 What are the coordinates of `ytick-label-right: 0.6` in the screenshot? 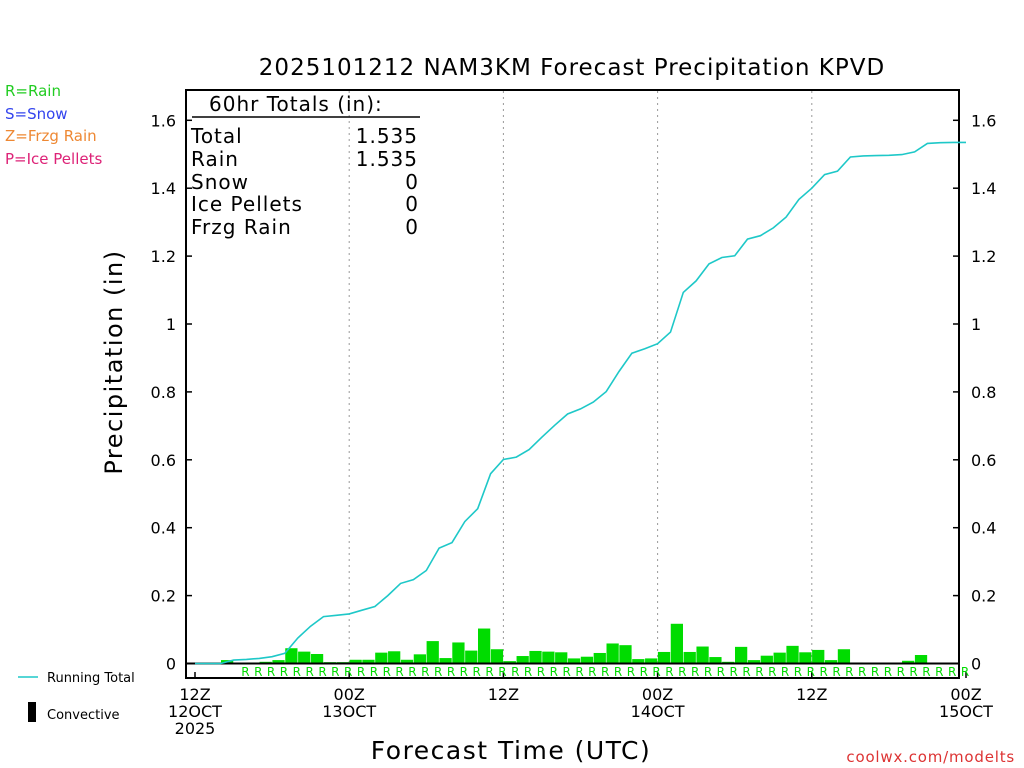 It's located at (983, 460).